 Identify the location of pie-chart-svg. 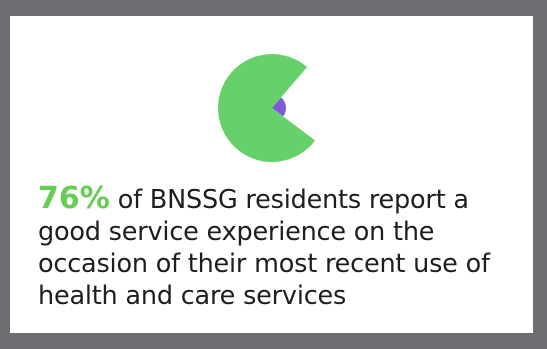
(267, 108).